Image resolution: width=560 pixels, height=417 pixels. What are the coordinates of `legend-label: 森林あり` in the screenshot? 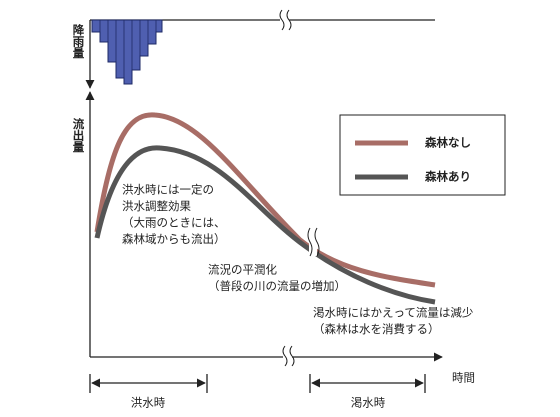 It's located at (448, 177).